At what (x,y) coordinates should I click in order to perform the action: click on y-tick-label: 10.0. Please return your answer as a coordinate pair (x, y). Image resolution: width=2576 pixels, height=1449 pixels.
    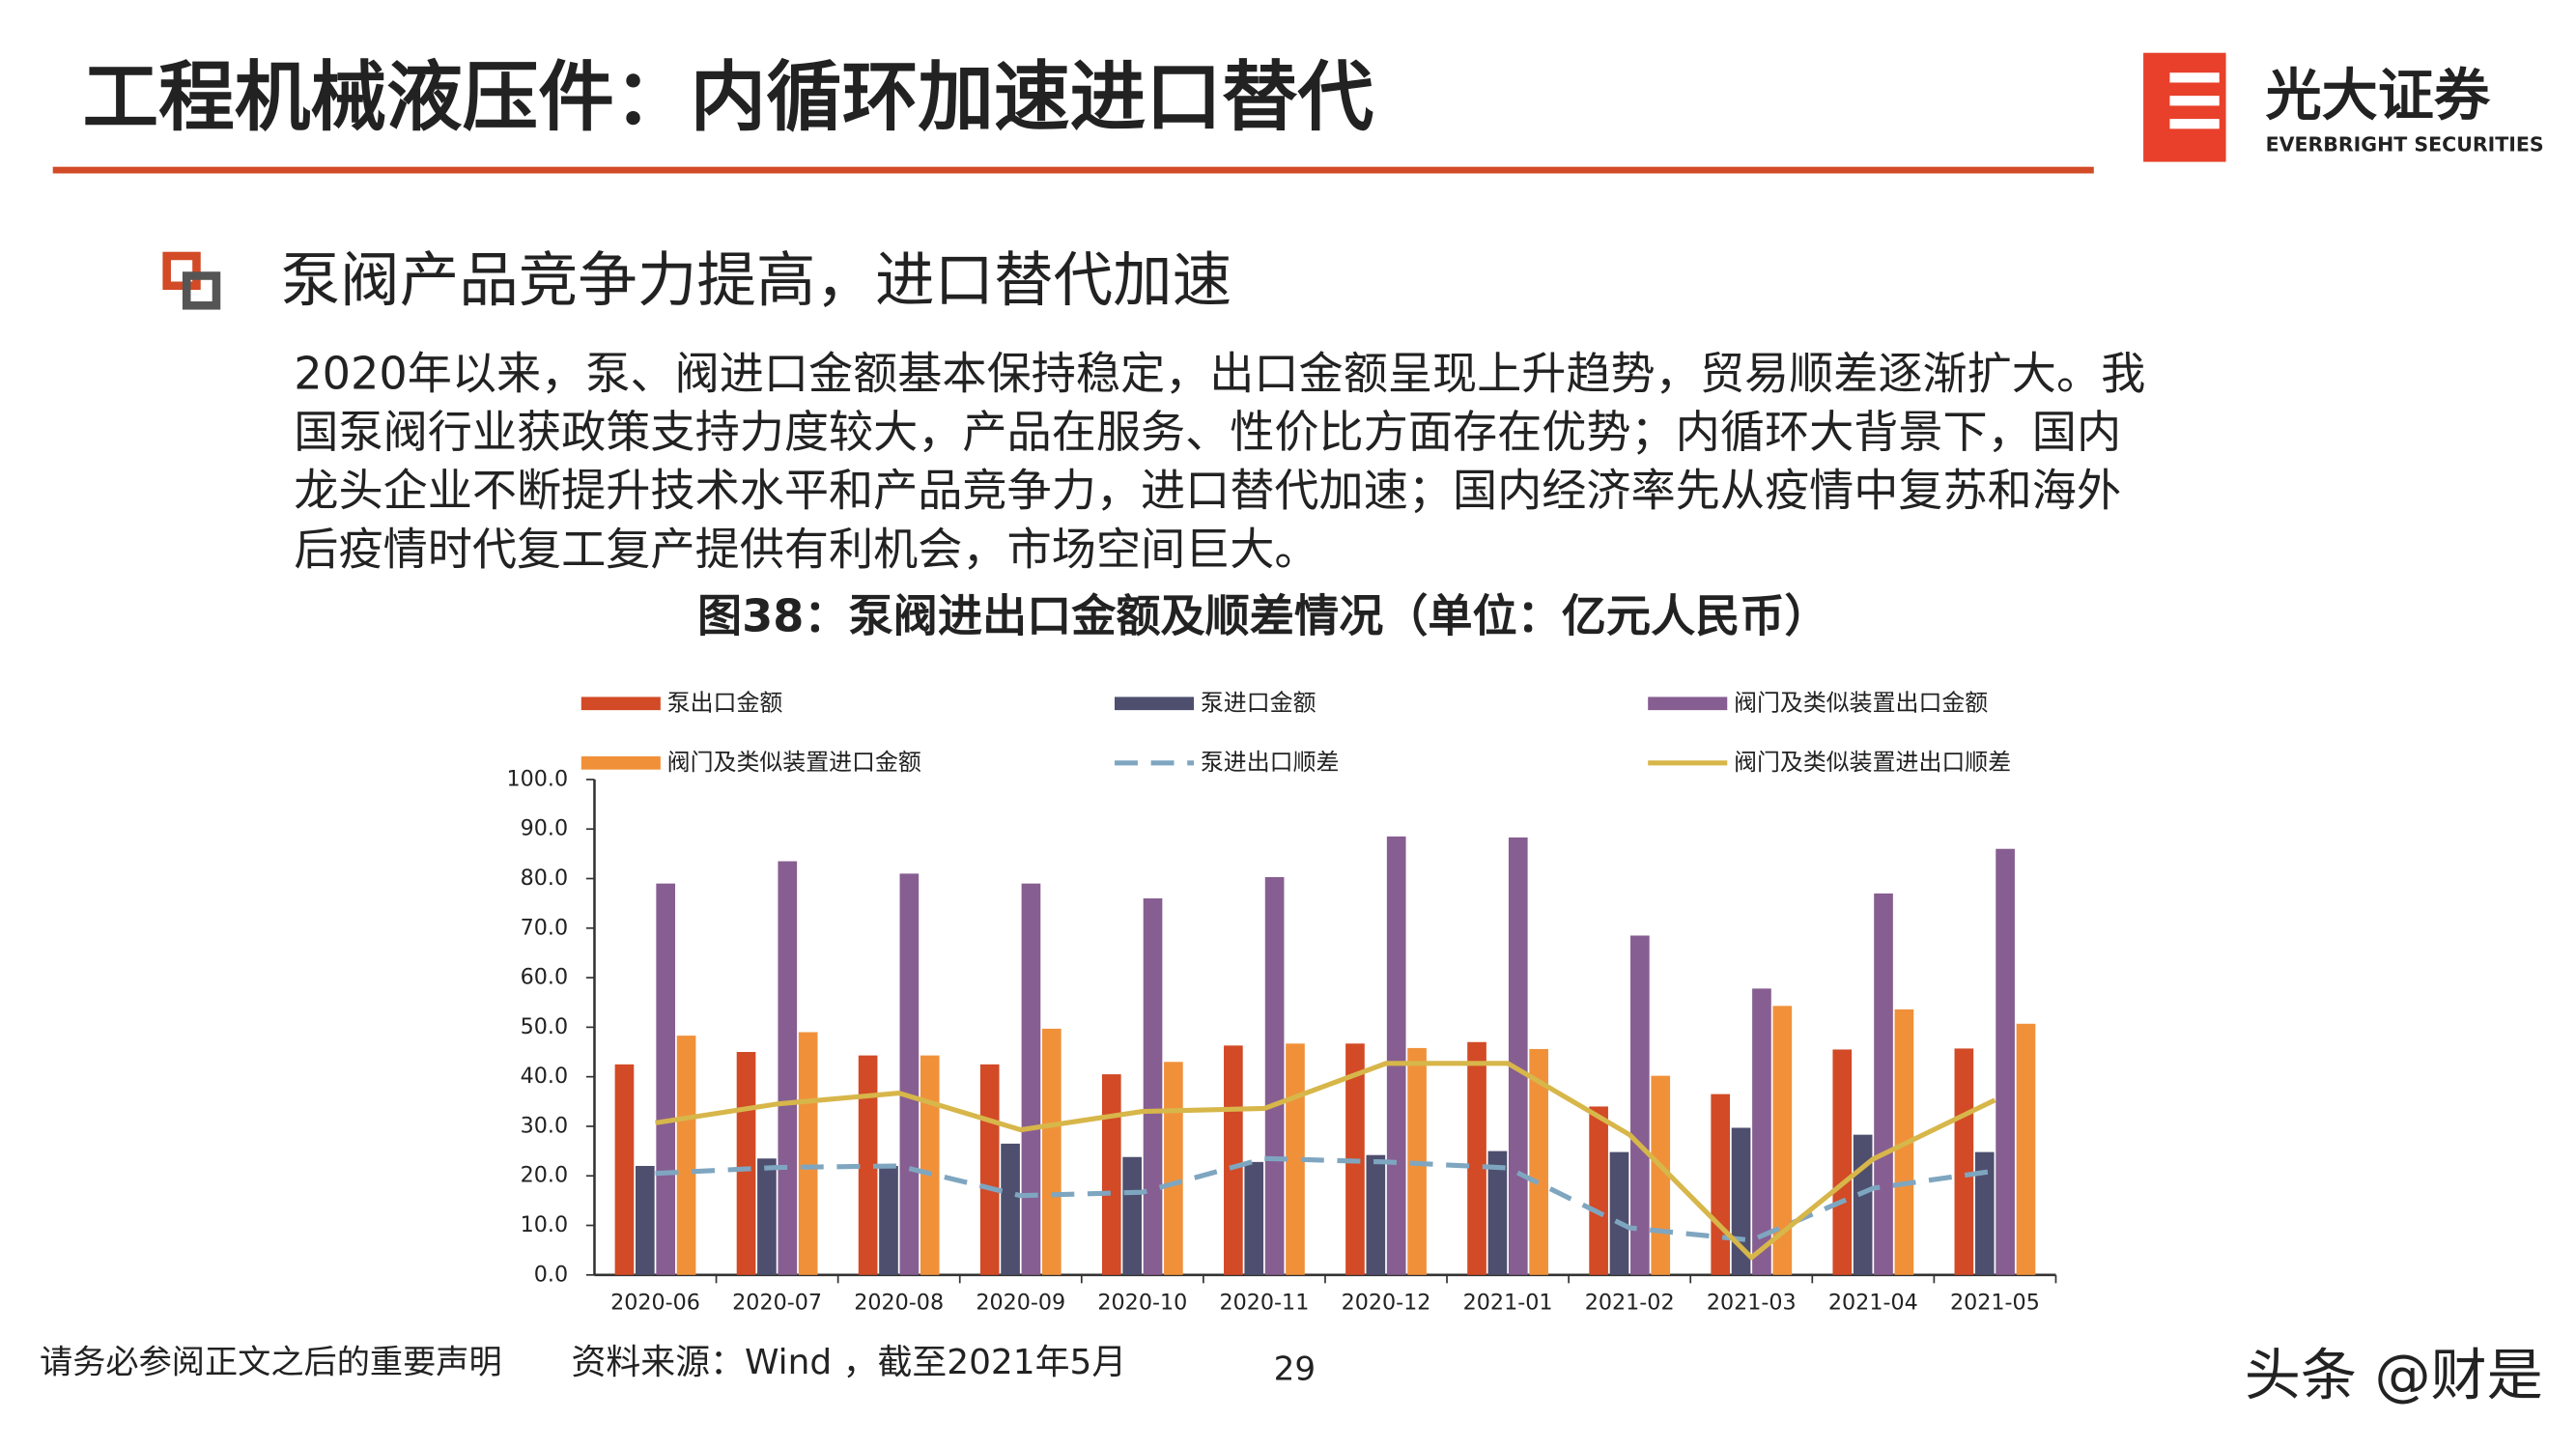
    Looking at the image, I should click on (544, 1224).